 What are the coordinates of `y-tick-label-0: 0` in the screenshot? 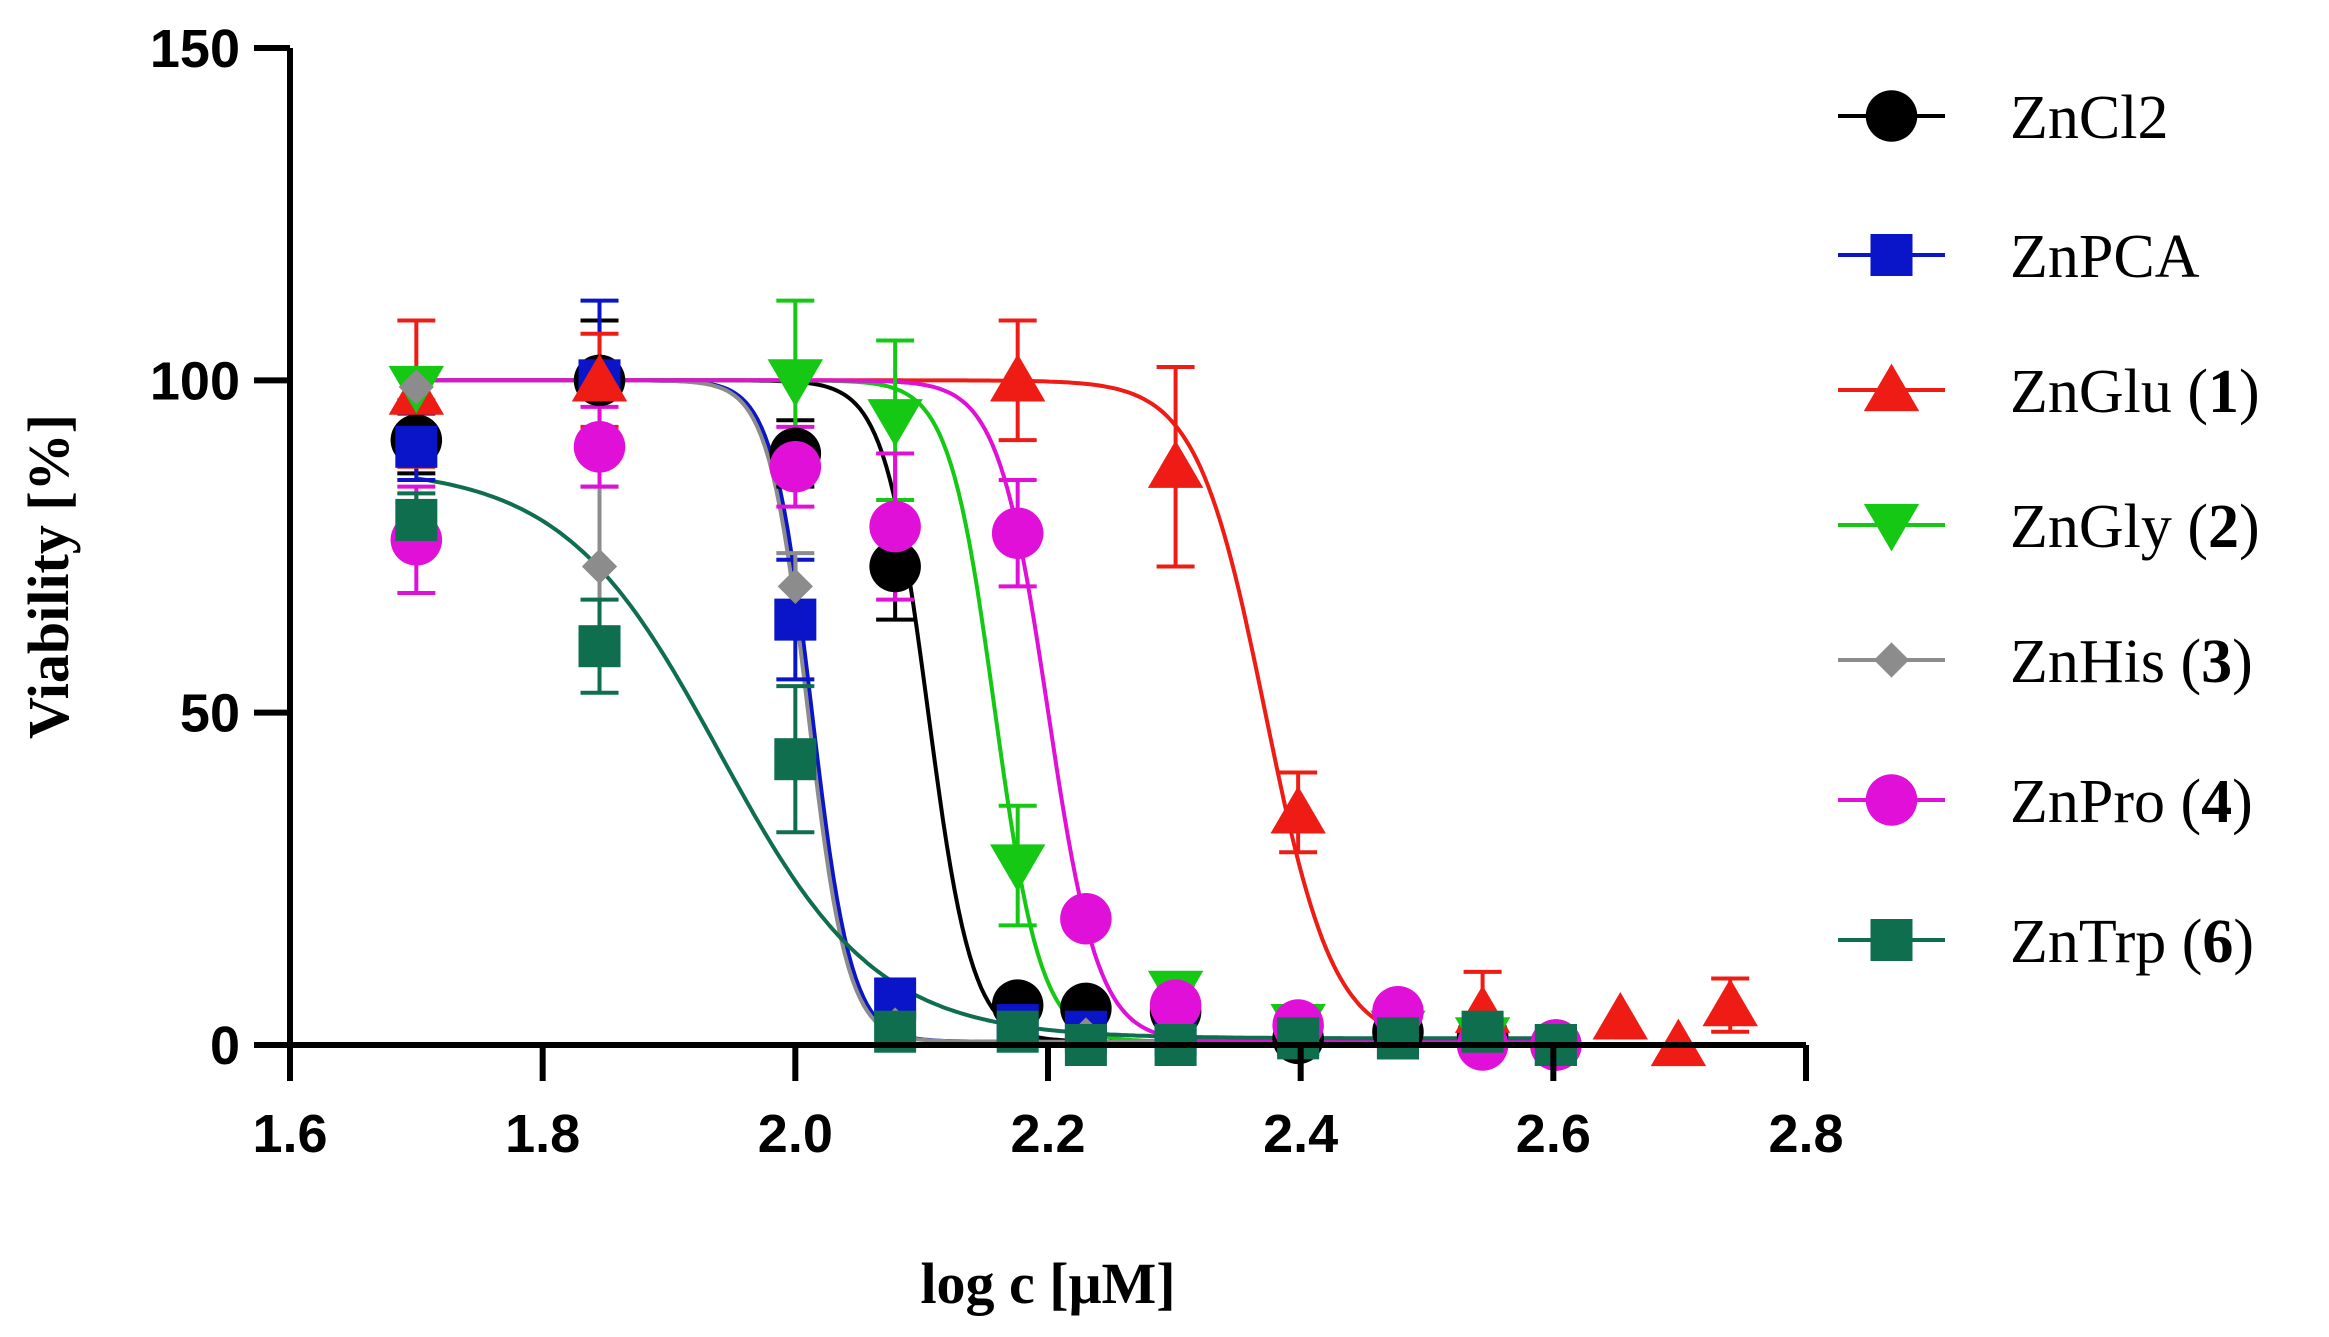 It's located at (225, 1046).